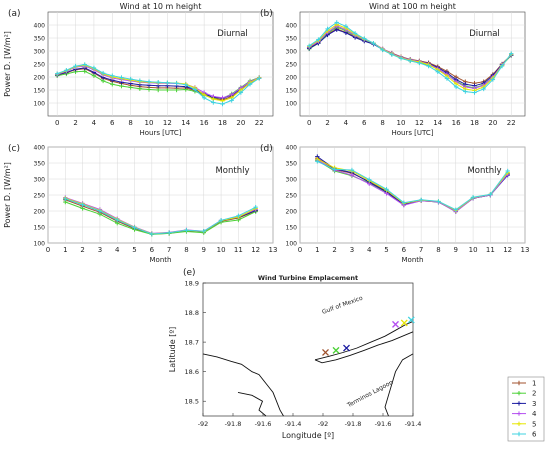 The width and height of the screenshot is (550, 453). Describe the element at coordinates (534, 435) in the screenshot. I see `legend-label: 6` at that location.